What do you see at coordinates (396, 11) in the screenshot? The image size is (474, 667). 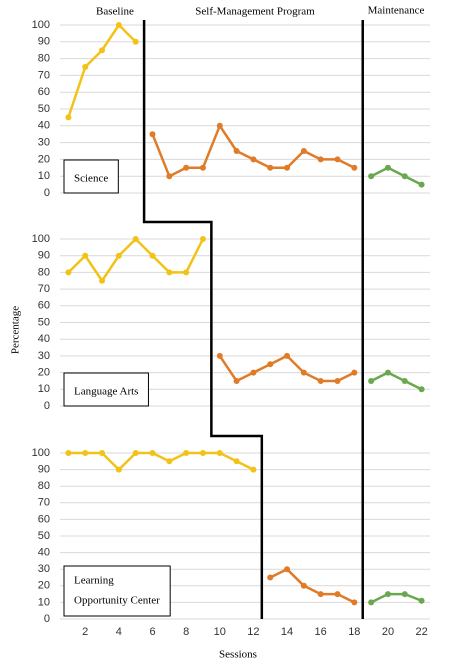 I see `phase-label: Maintenance` at bounding box center [396, 11].